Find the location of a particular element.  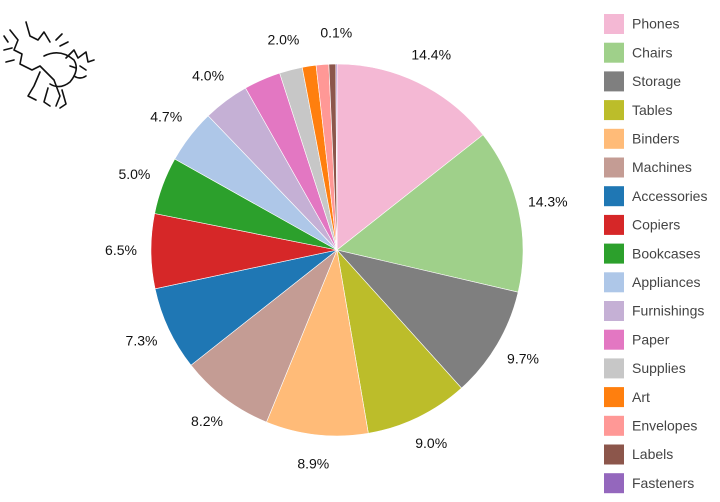

legend-label-envelopes: Envelopes is located at coordinates (664, 426).